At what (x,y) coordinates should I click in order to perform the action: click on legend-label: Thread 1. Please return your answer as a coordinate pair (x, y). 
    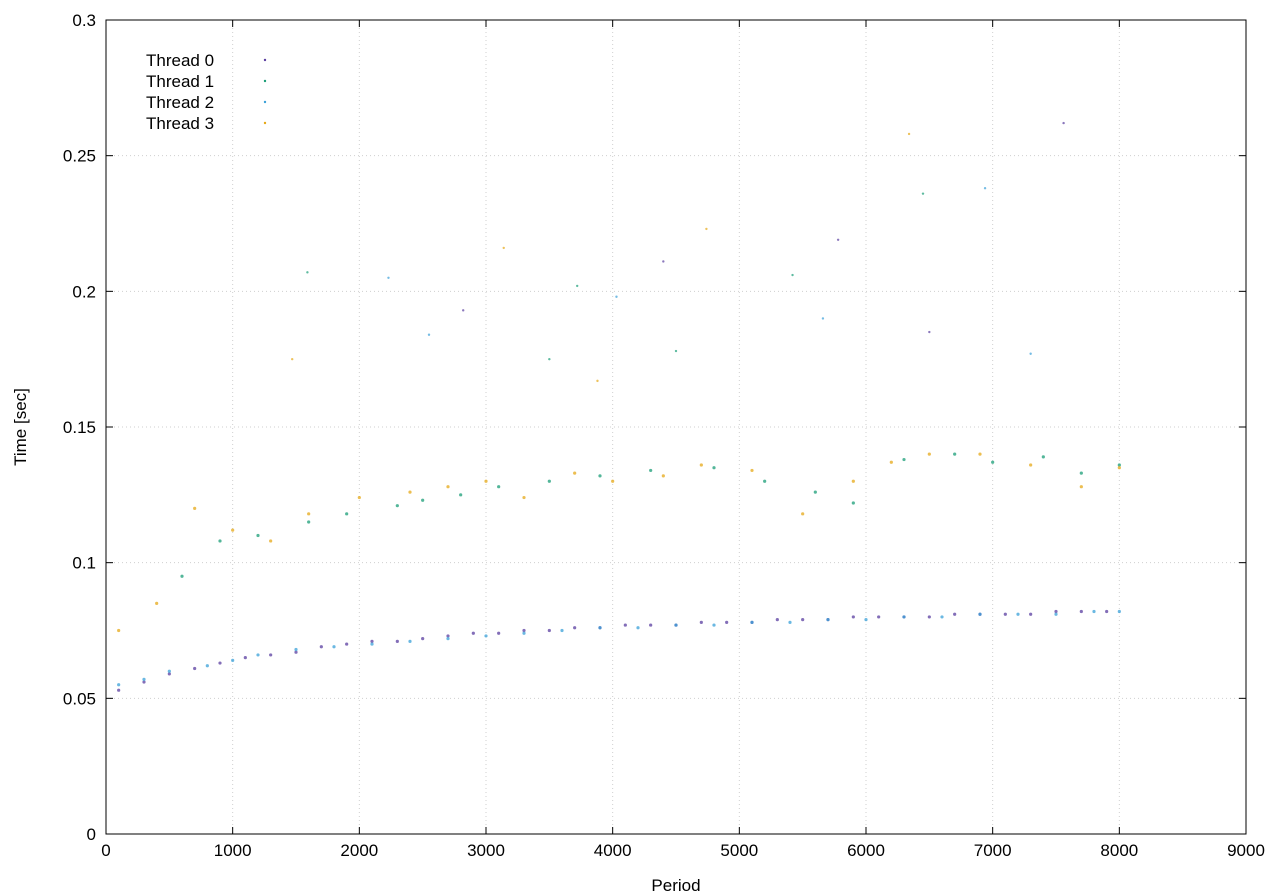
    Looking at the image, I should click on (180, 81).